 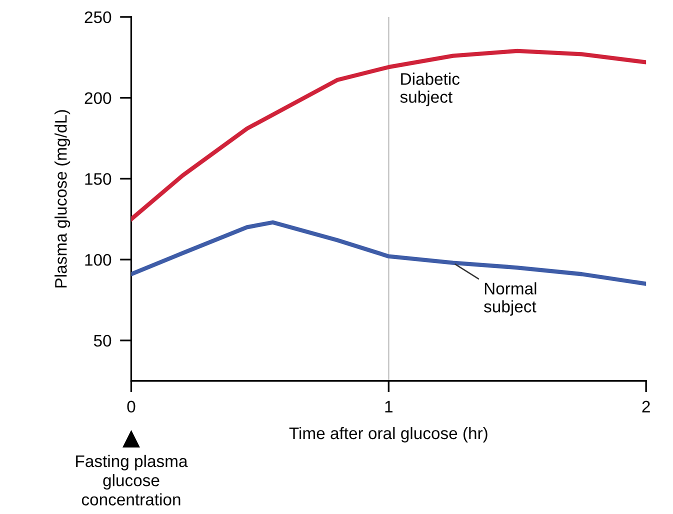 I want to click on y-axis-title: Plasma glucose (mg/dL), so click(x=62, y=199).